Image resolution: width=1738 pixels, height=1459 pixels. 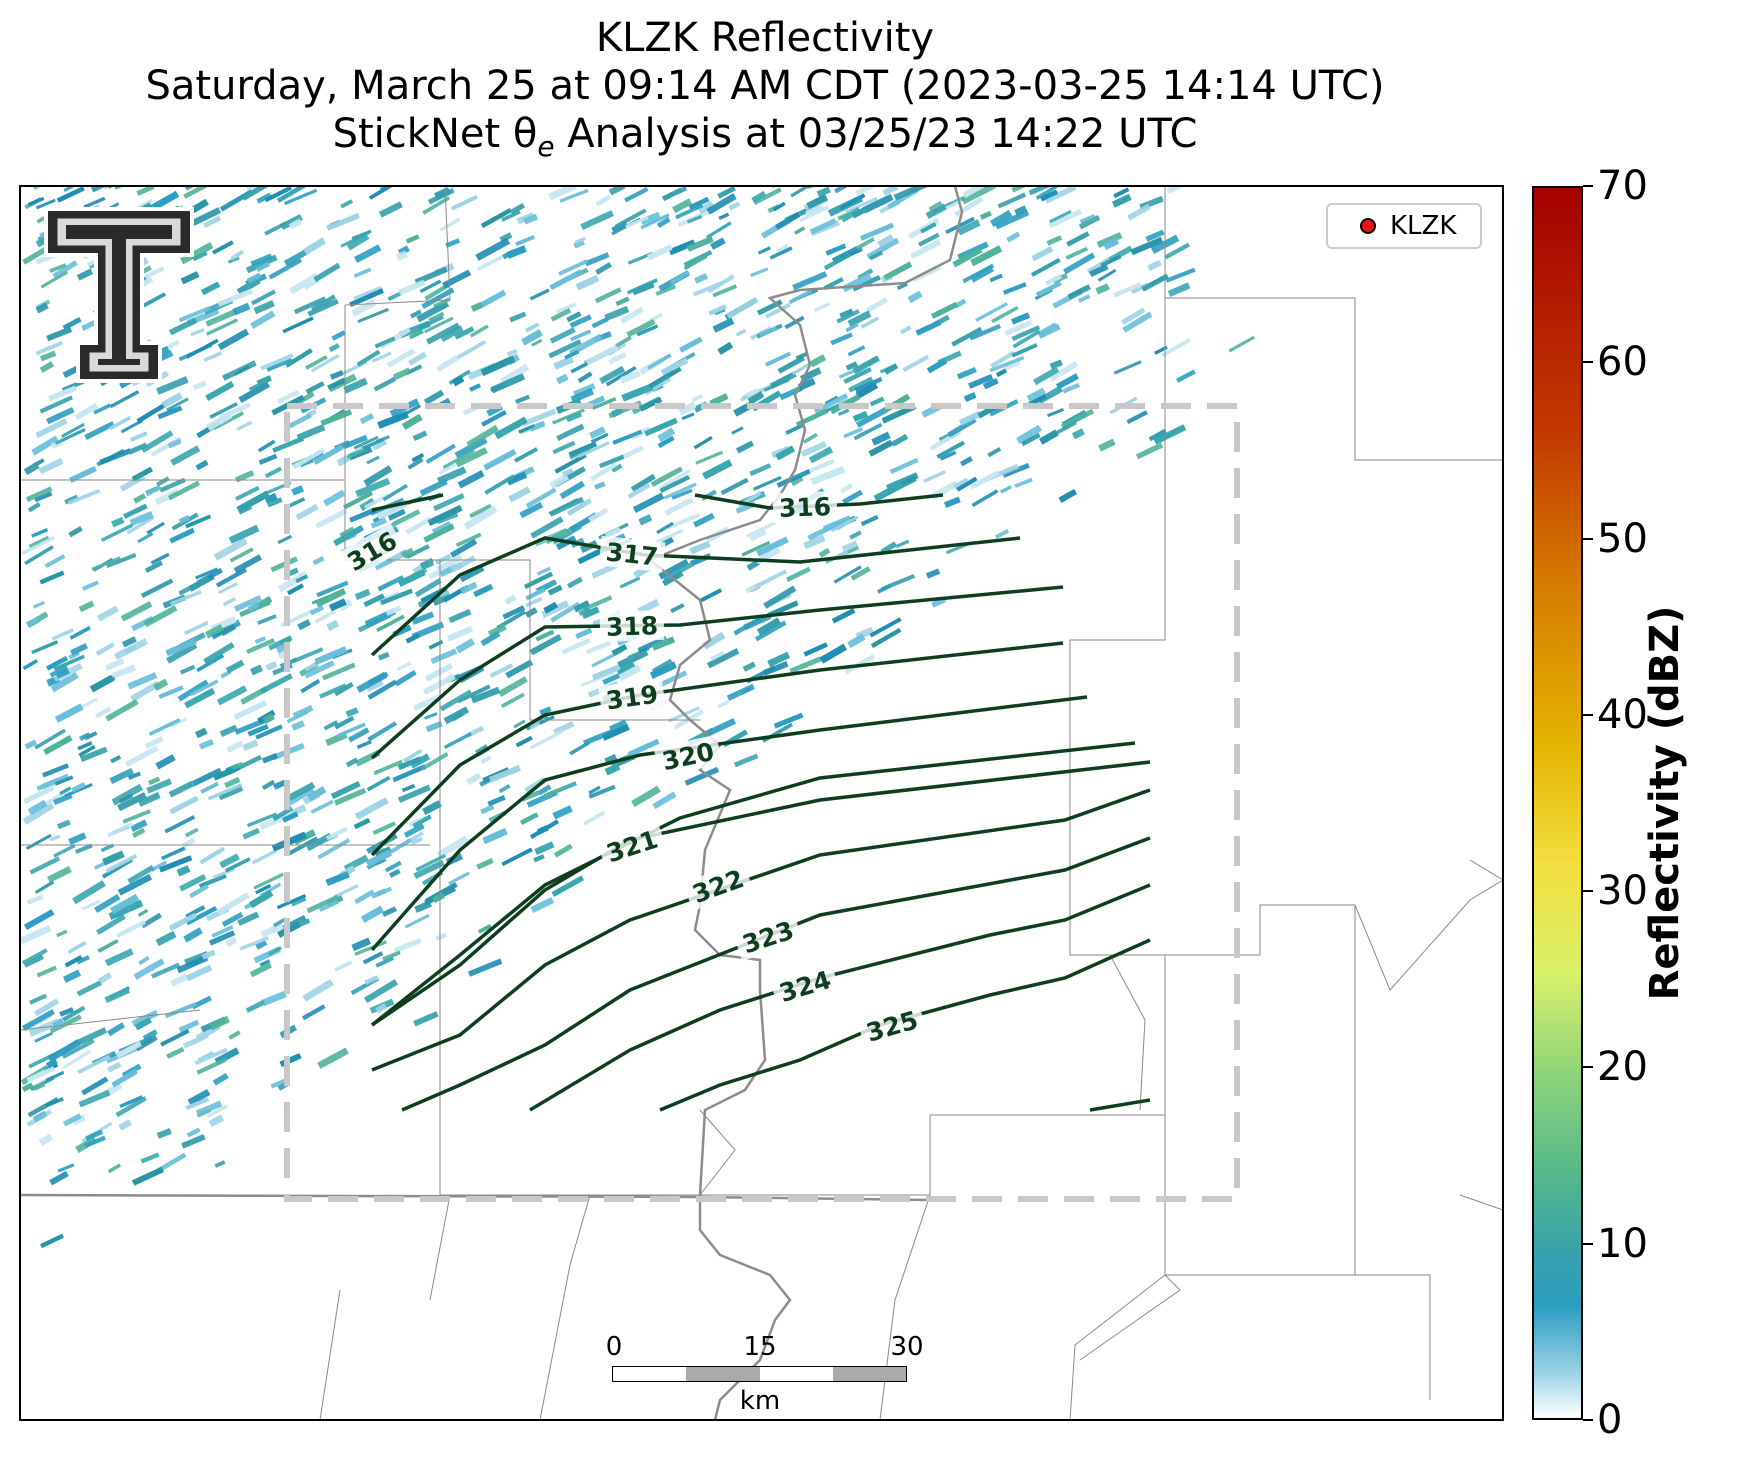 I want to click on colorbar-tick-label: 60, so click(x=1622, y=362).